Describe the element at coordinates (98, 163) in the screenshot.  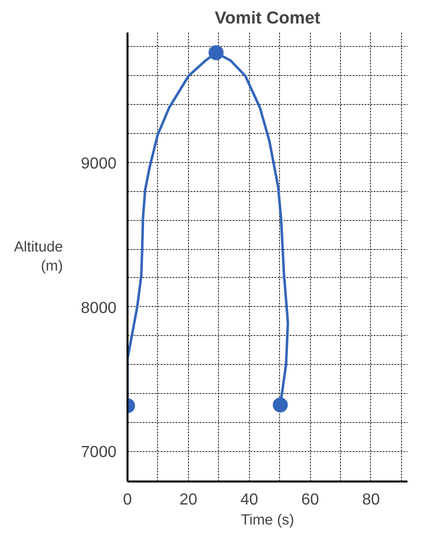
I see `y-tick-label: 9000` at that location.